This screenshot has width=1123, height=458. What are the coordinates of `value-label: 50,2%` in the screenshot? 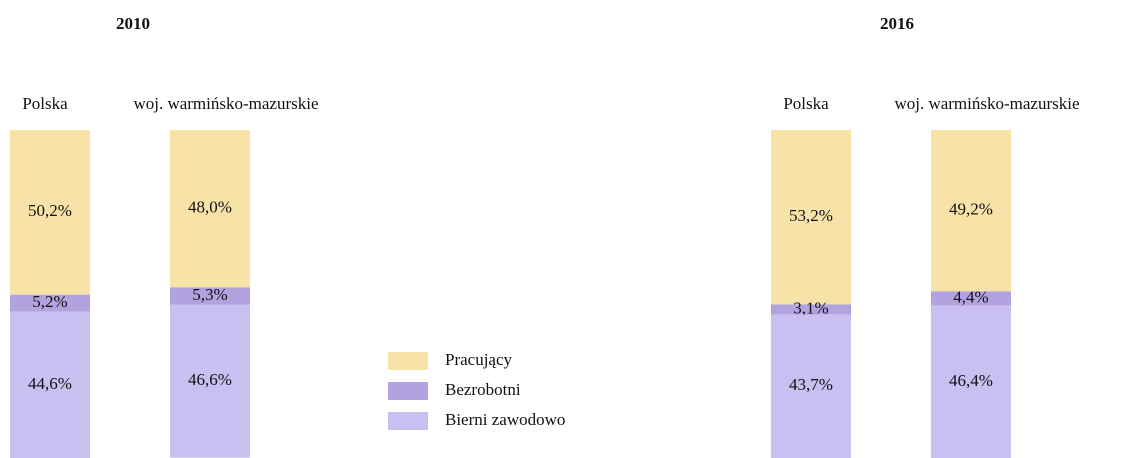 It's located at (50, 210).